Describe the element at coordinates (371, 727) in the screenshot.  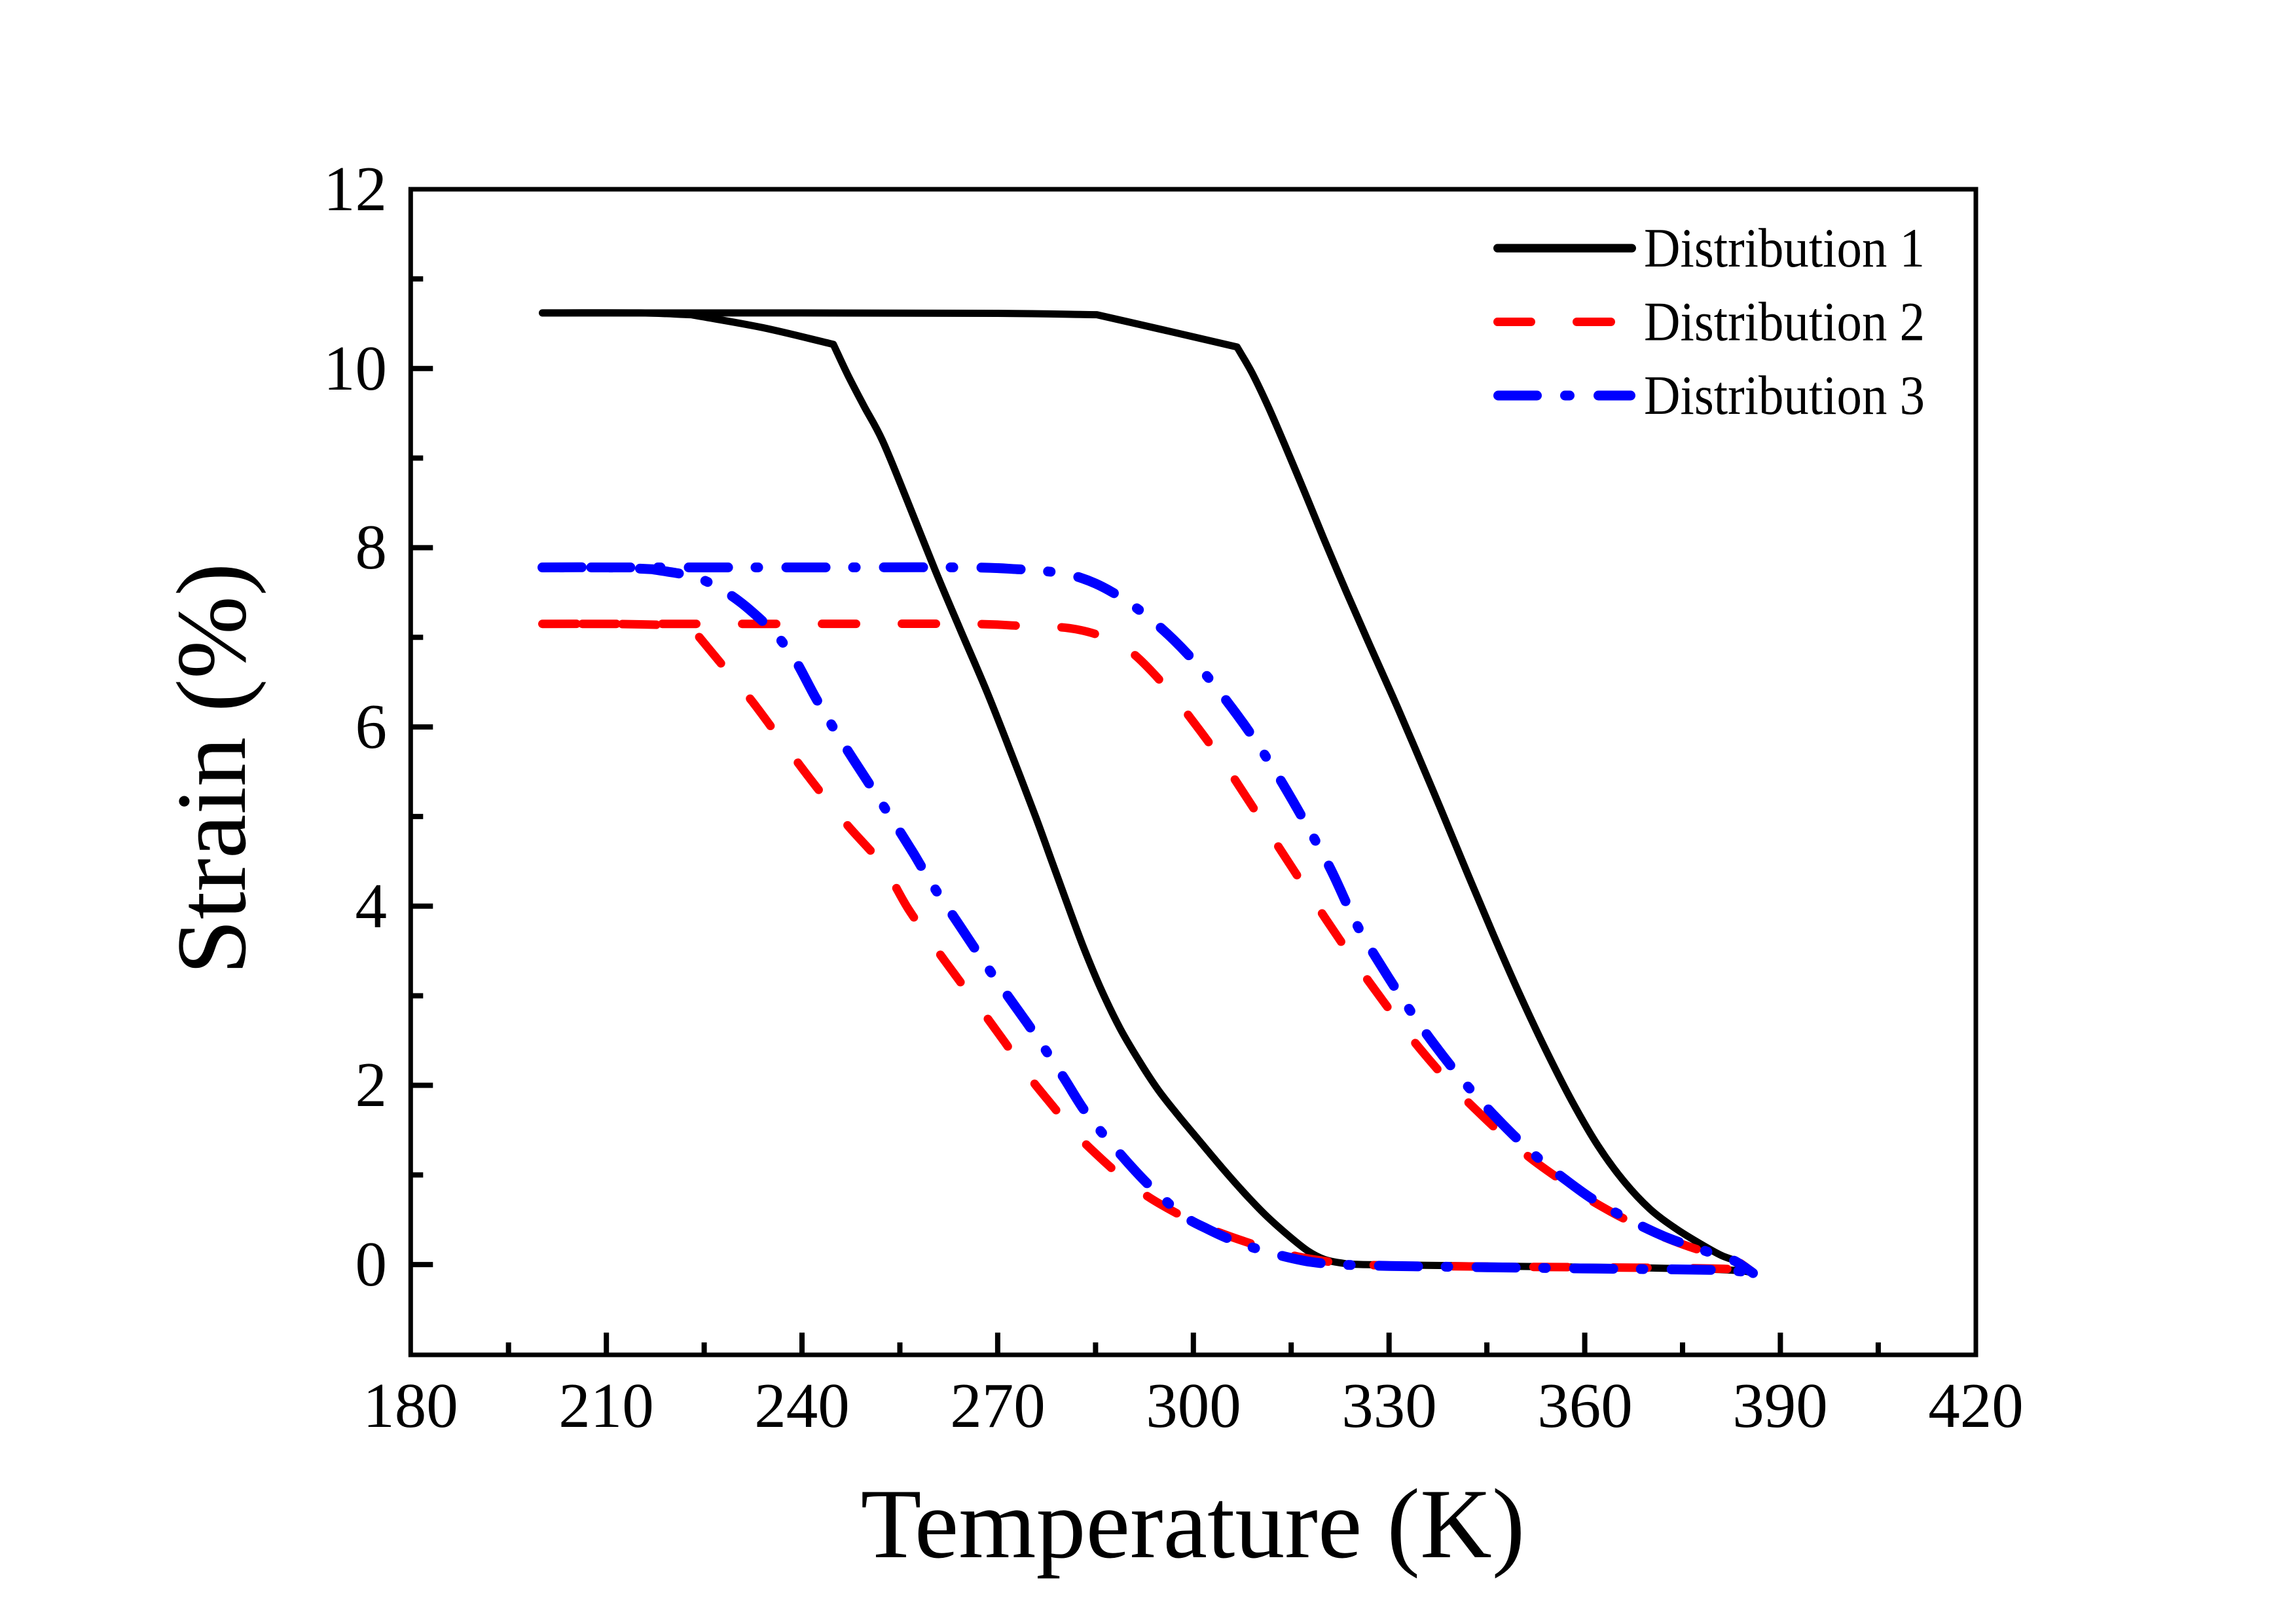
I see `svg-text: 6` at that location.